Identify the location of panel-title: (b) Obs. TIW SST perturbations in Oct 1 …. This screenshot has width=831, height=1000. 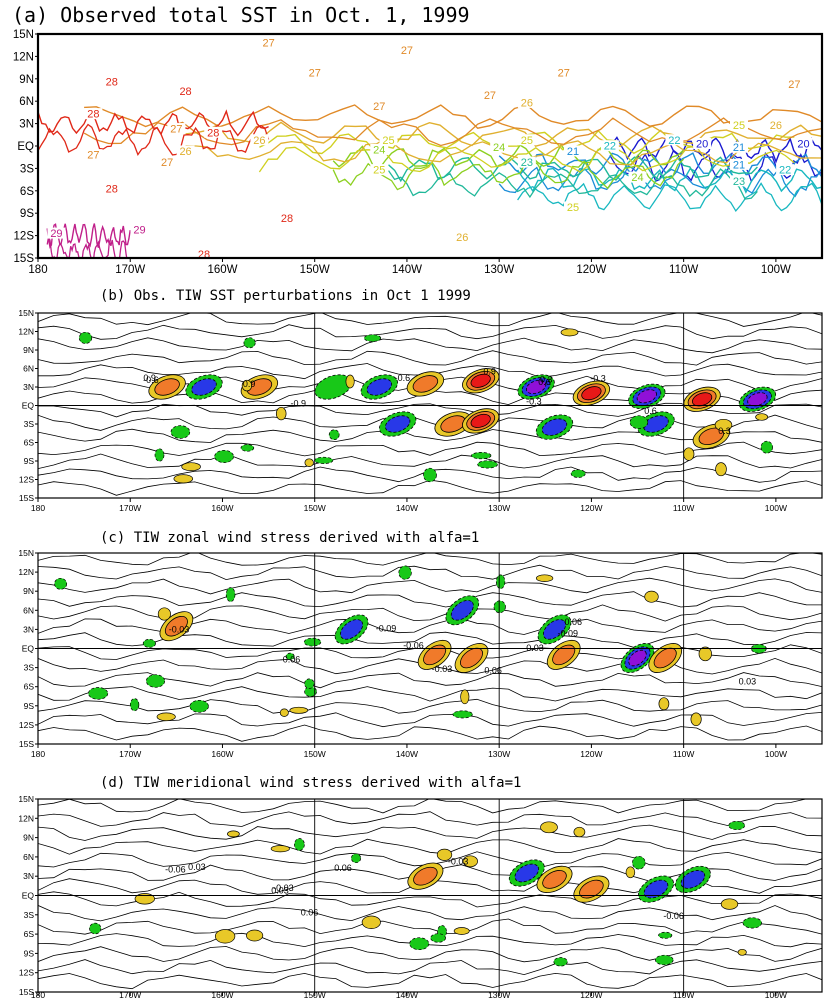
(285, 296).